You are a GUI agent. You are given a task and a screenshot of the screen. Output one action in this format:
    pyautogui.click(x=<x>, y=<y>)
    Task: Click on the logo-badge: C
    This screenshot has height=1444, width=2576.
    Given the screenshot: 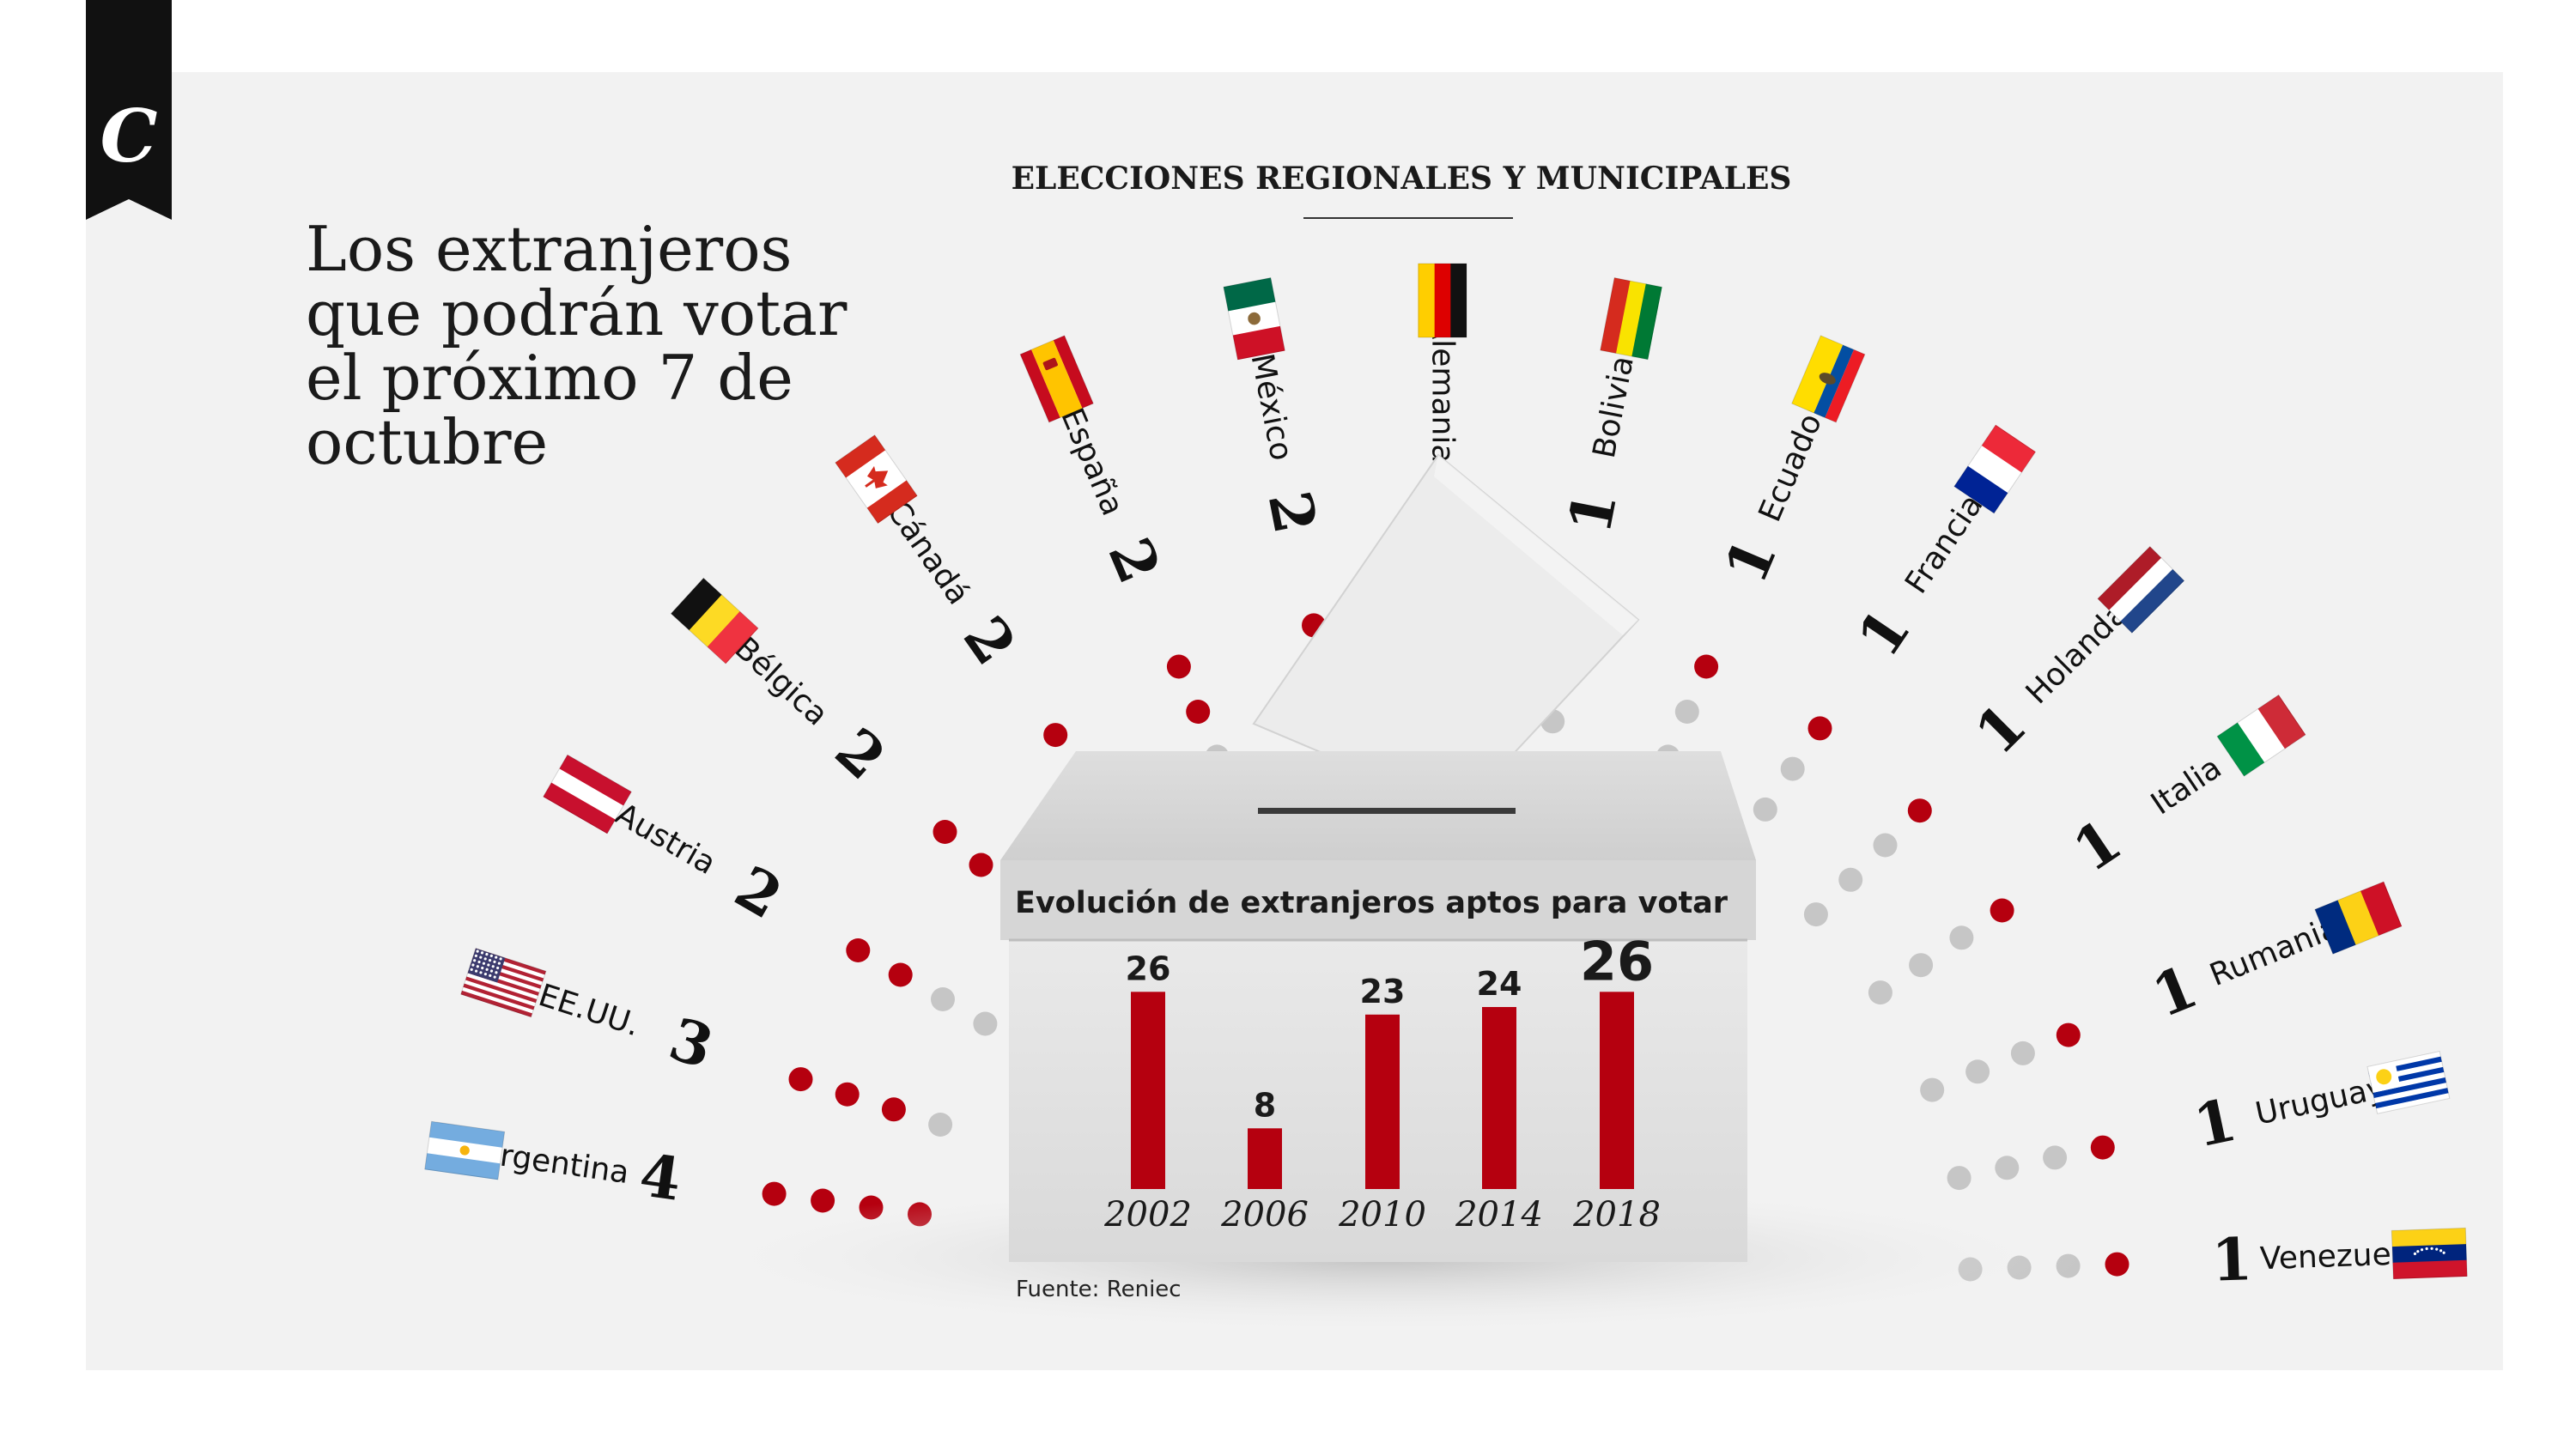 What is the action you would take?
    pyautogui.click(x=129, y=110)
    